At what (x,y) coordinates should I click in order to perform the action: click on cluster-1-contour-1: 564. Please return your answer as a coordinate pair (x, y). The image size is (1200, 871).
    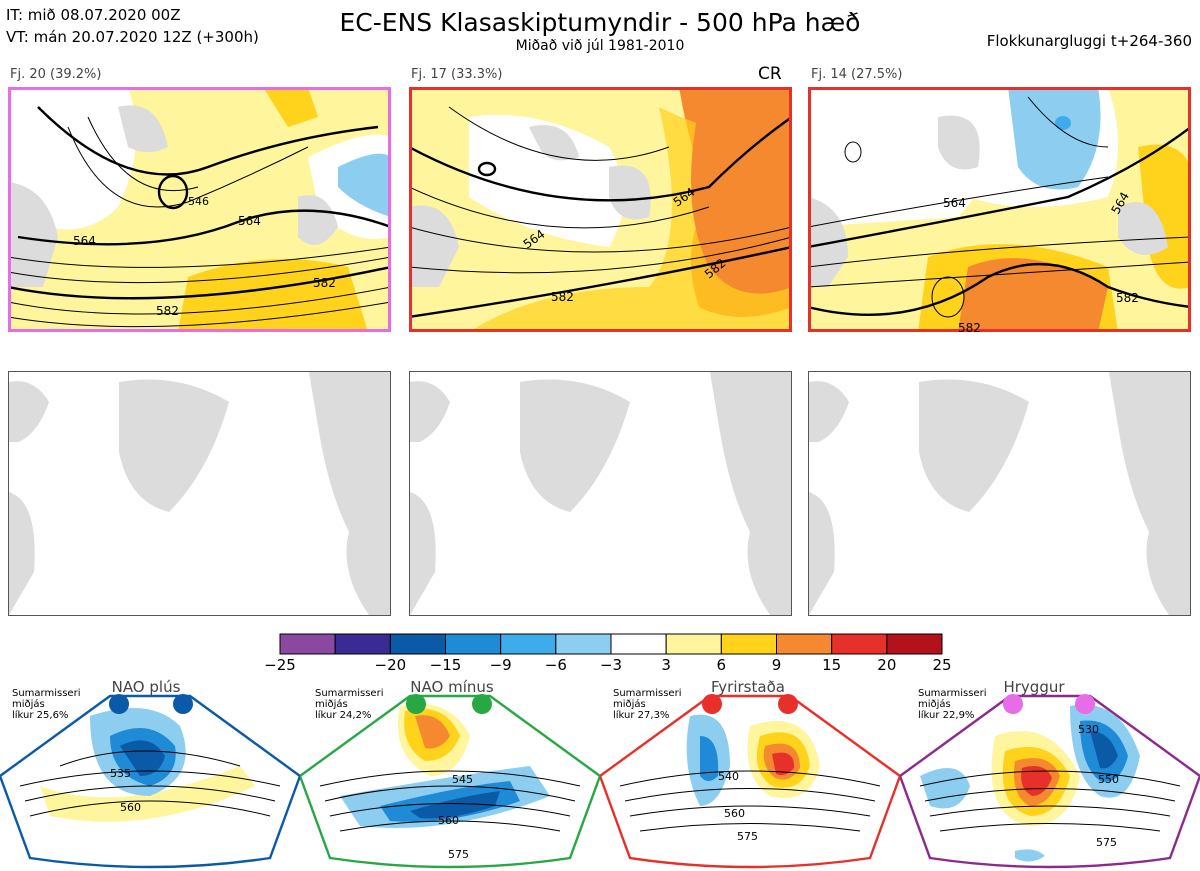
    Looking at the image, I should click on (84, 241).